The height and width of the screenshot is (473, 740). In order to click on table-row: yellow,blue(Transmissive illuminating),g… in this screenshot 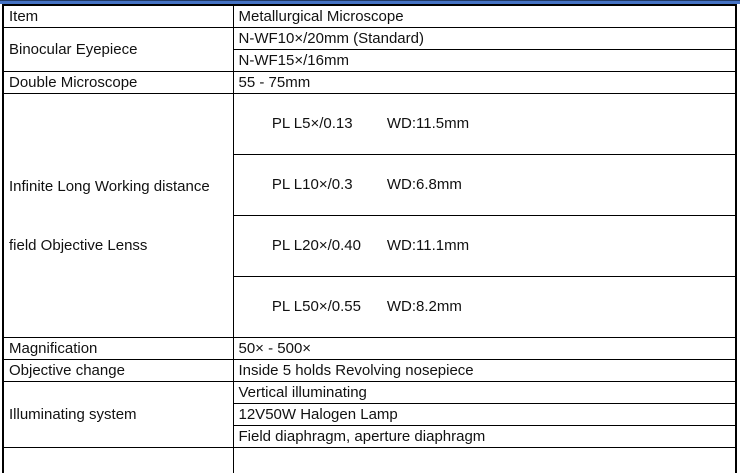, I will do `click(369, 460)`.